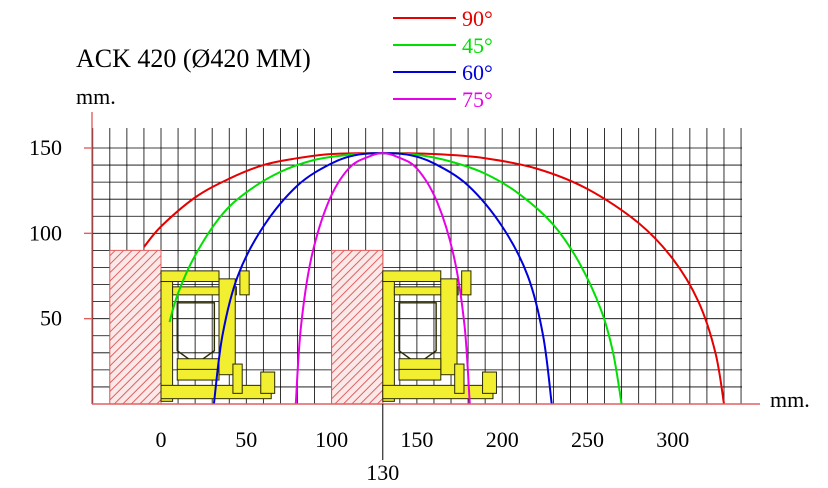  What do you see at coordinates (477, 99) in the screenshot?
I see `legend-label: 75°` at bounding box center [477, 99].